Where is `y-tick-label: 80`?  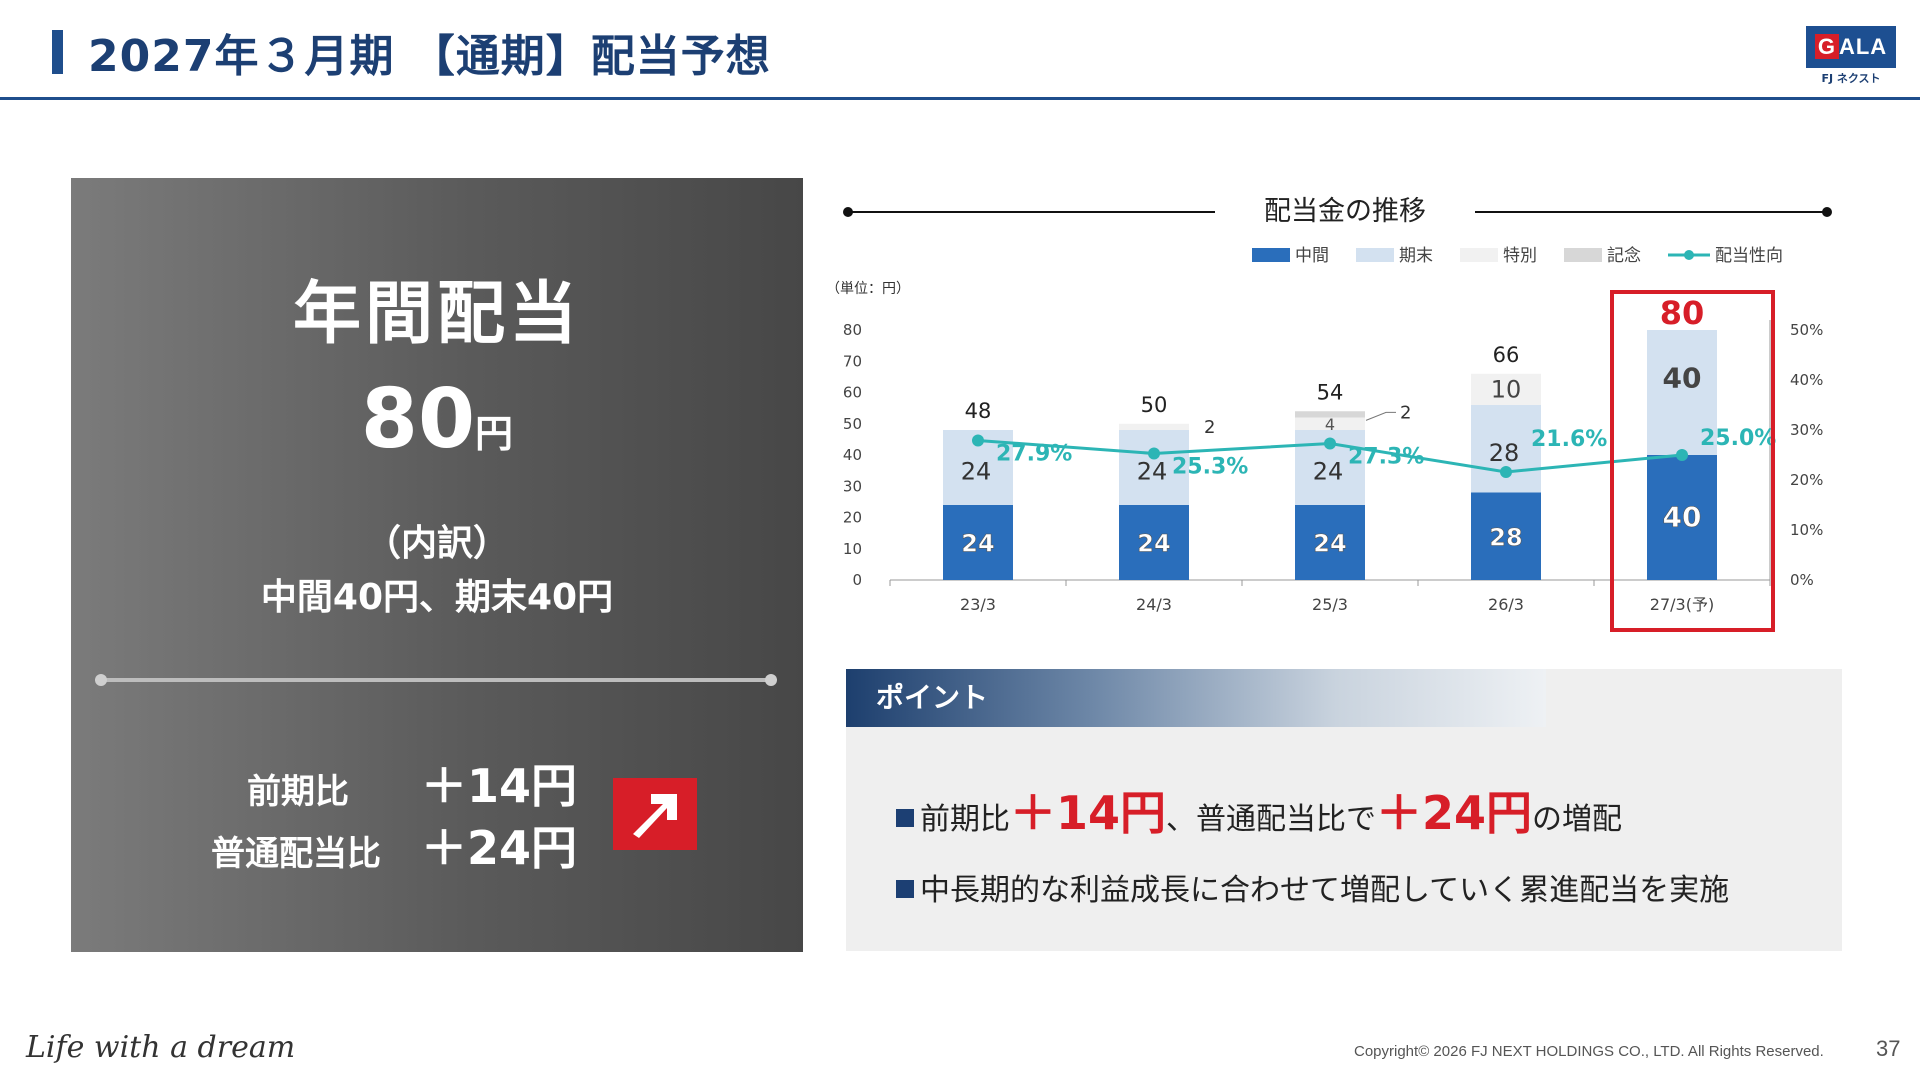
y-tick-label: 80 is located at coordinates (852, 330).